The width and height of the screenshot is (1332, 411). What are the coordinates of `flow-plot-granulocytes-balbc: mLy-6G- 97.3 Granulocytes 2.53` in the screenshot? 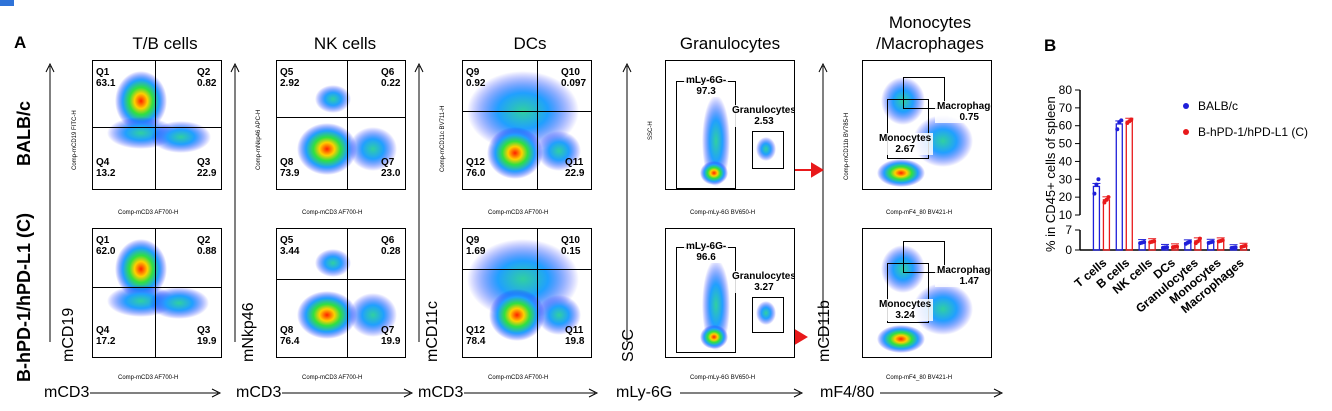 It's located at (730, 125).